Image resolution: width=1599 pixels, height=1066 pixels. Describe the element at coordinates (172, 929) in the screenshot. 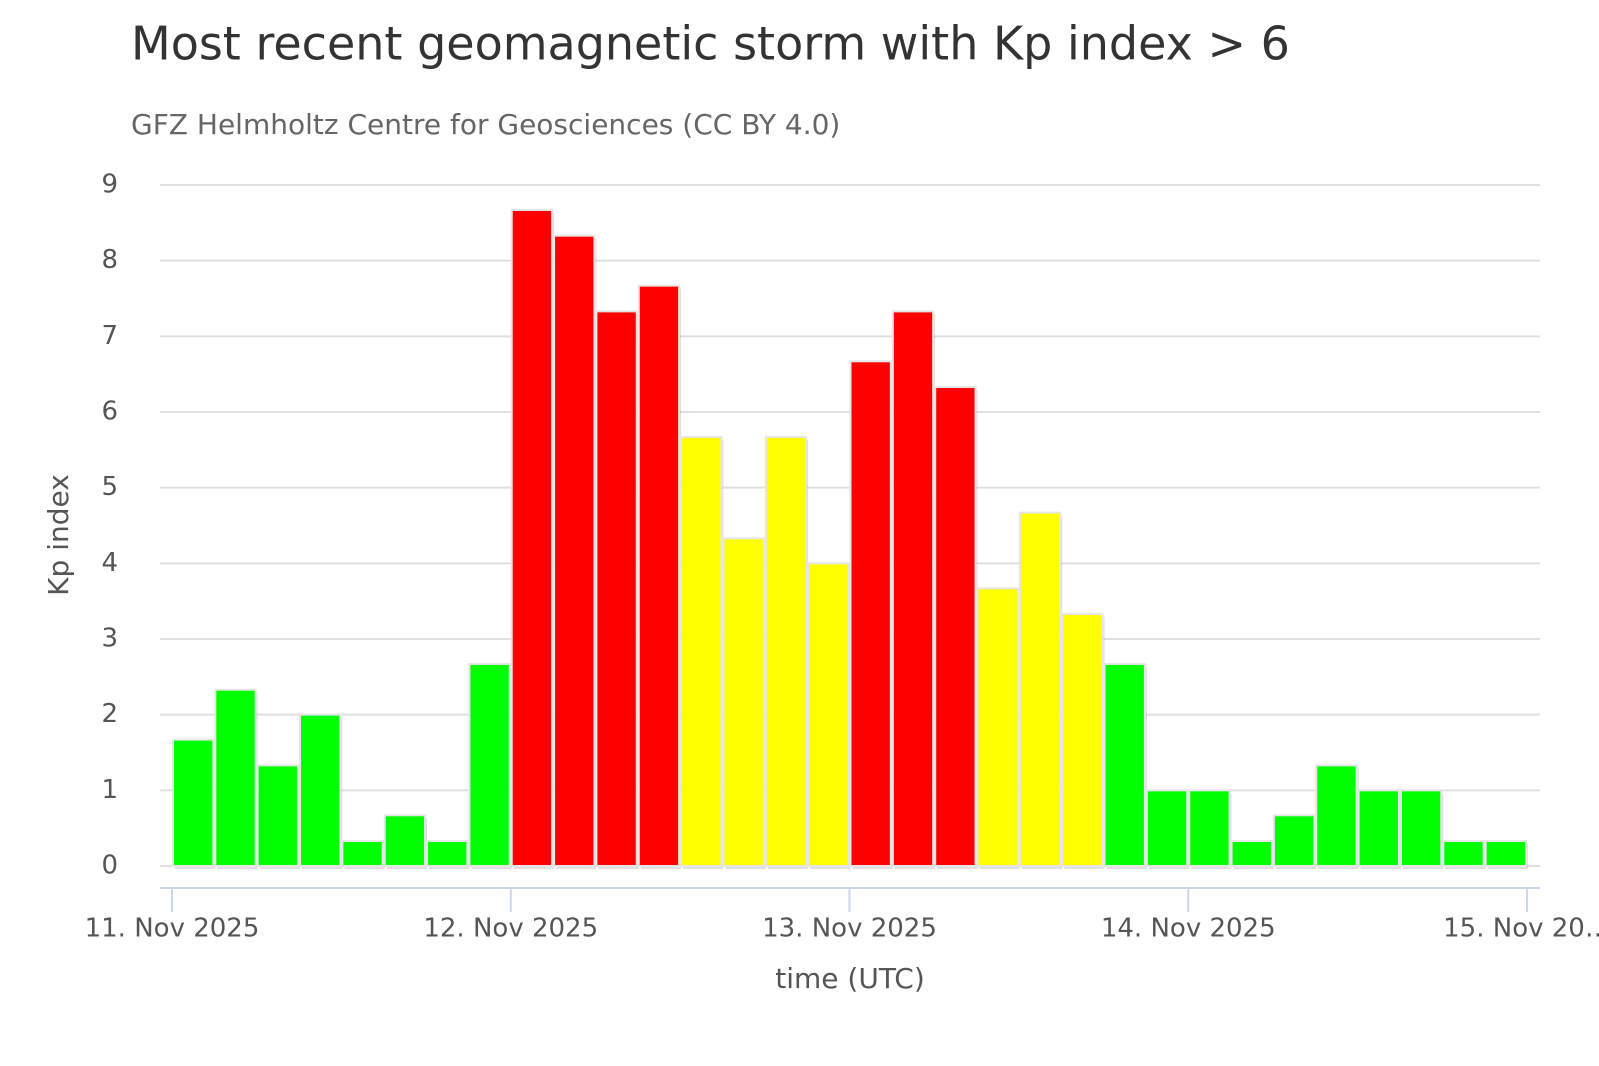

I see `x-tick-label: 11. Nov 2025` at that location.